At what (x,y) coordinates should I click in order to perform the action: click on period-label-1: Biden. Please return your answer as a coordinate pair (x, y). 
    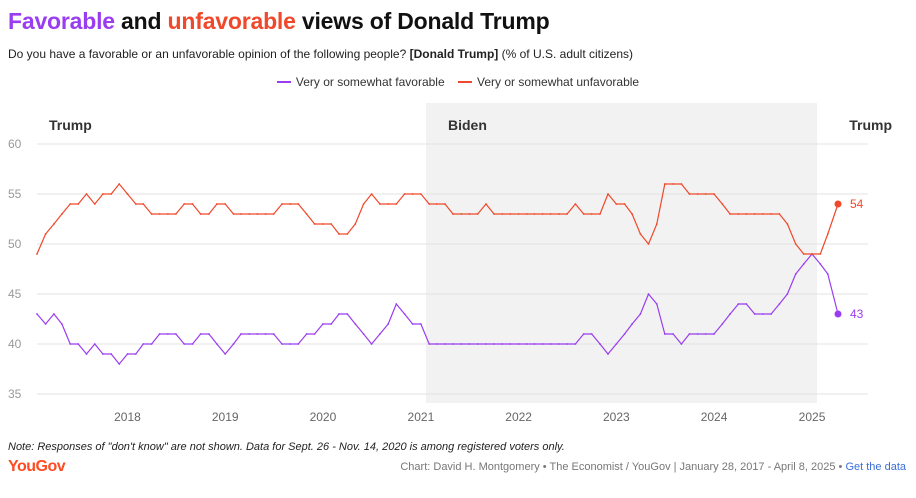
    Looking at the image, I should click on (467, 125).